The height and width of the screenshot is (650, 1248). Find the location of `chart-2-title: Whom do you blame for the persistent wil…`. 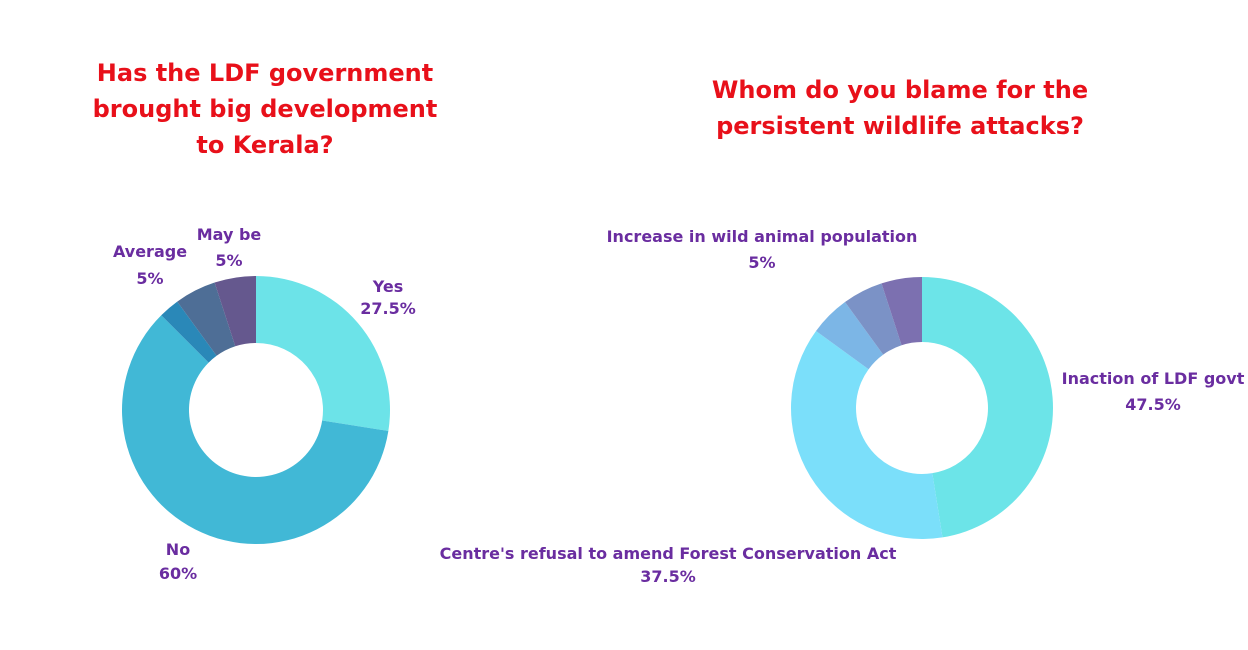

chart-2-title: Whom do you blame for the persistent wil… is located at coordinates (900, 108).